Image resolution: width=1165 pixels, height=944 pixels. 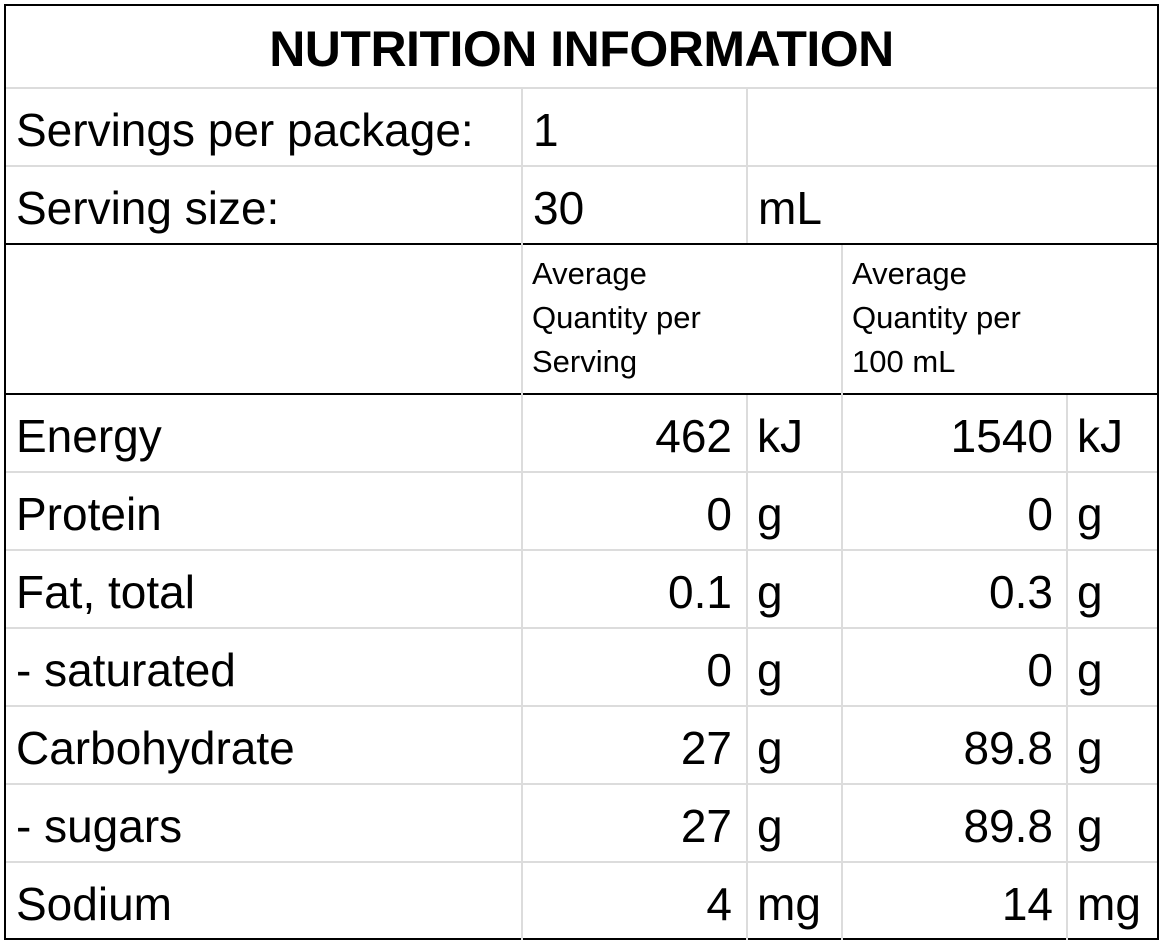 I want to click on serving-size-label: Serving size:, so click(x=148, y=208).